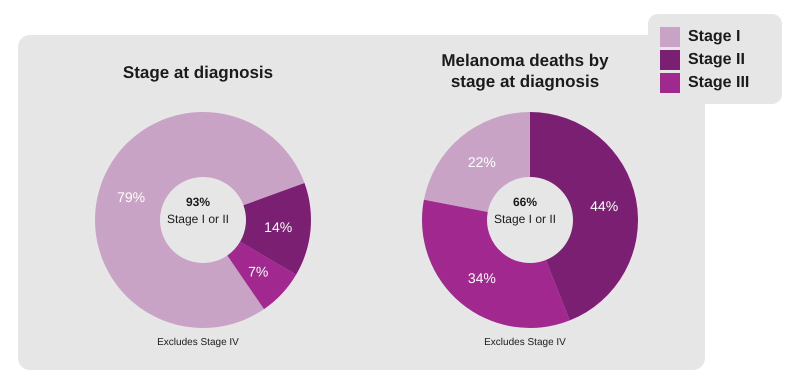  Describe the element at coordinates (525, 202) in the screenshot. I see `text: 66%` at that location.